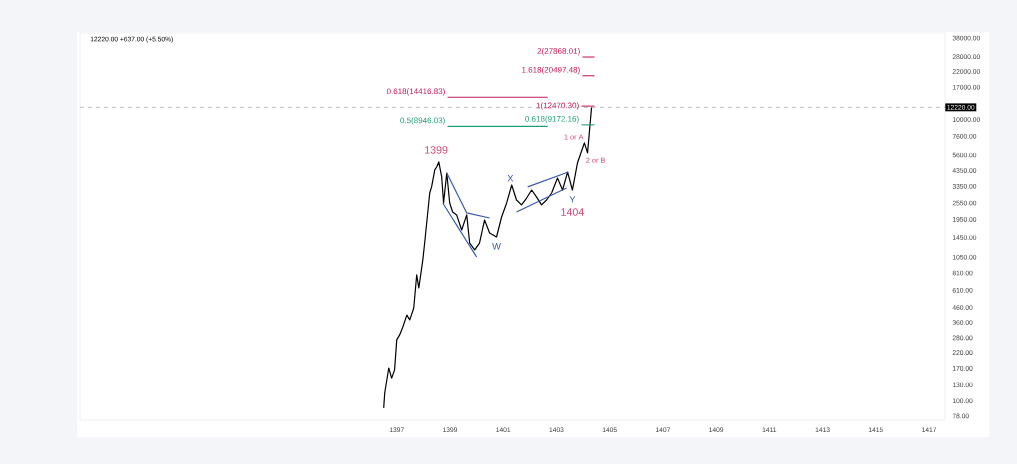  Describe the element at coordinates (496, 246) in the screenshot. I see `annotation: W` at that location.